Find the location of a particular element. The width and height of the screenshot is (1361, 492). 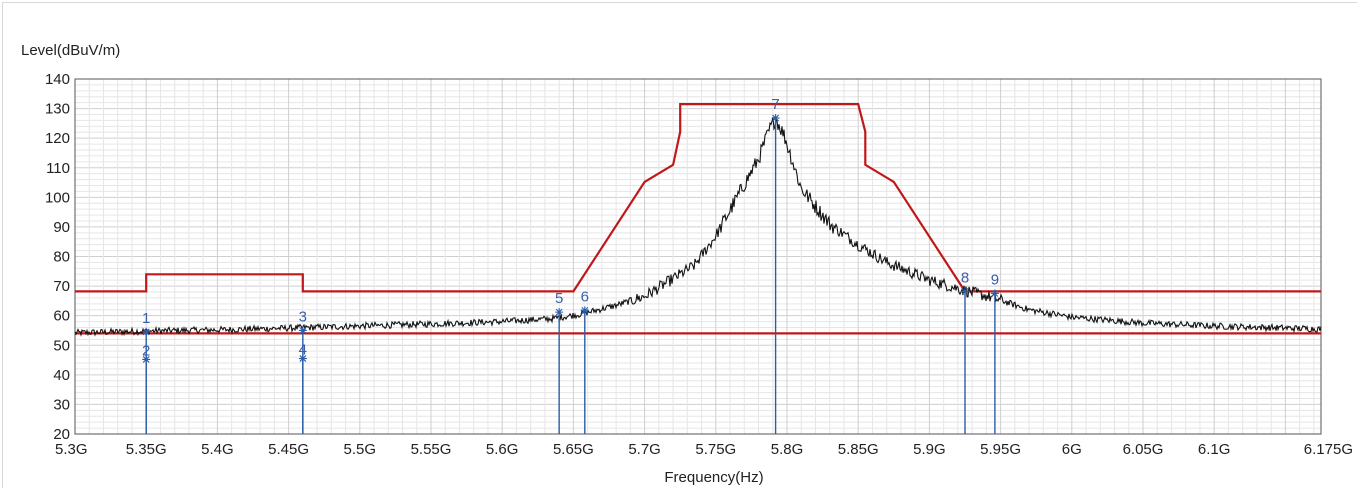

x-tick-label: 5.4G is located at coordinates (217, 449).